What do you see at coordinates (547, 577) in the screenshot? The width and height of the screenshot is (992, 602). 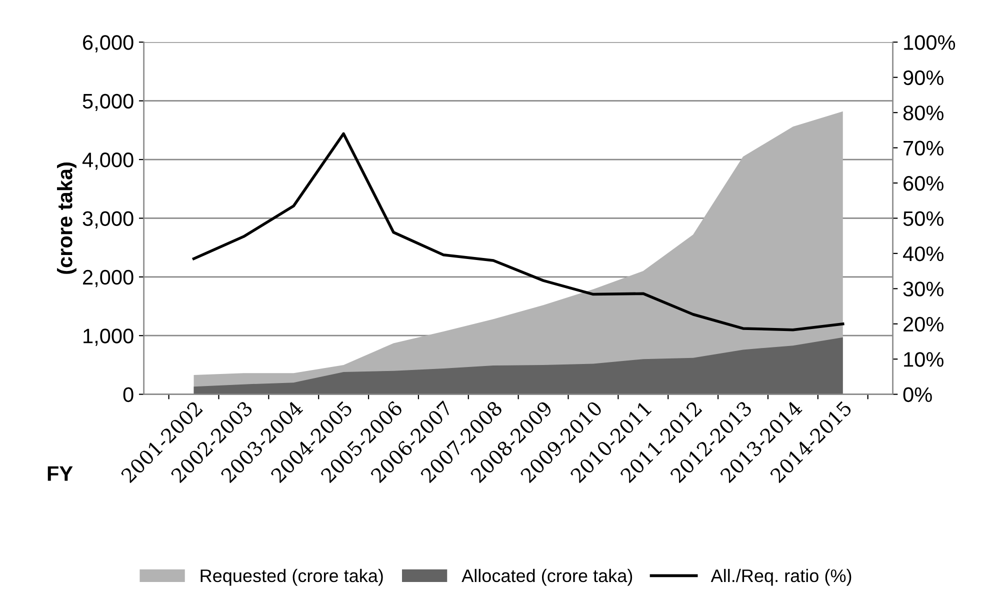 I see `legend-label: Allocated (crore taka)` at bounding box center [547, 577].